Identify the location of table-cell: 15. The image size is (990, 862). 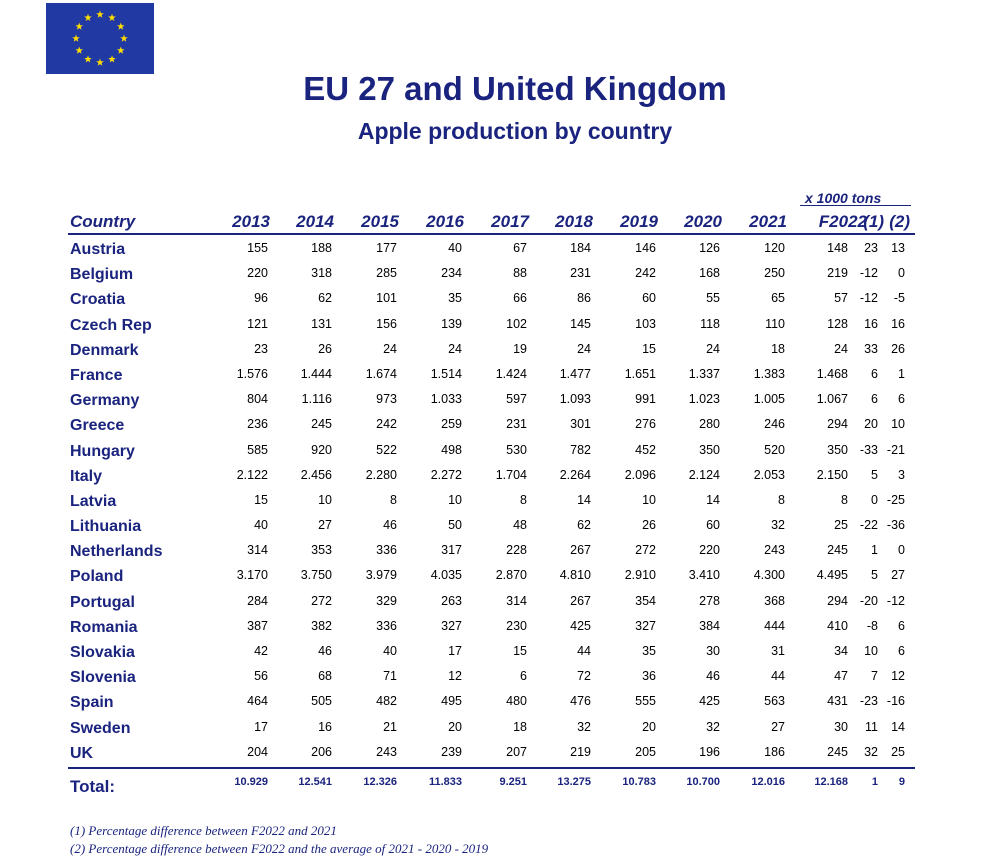
(261, 499).